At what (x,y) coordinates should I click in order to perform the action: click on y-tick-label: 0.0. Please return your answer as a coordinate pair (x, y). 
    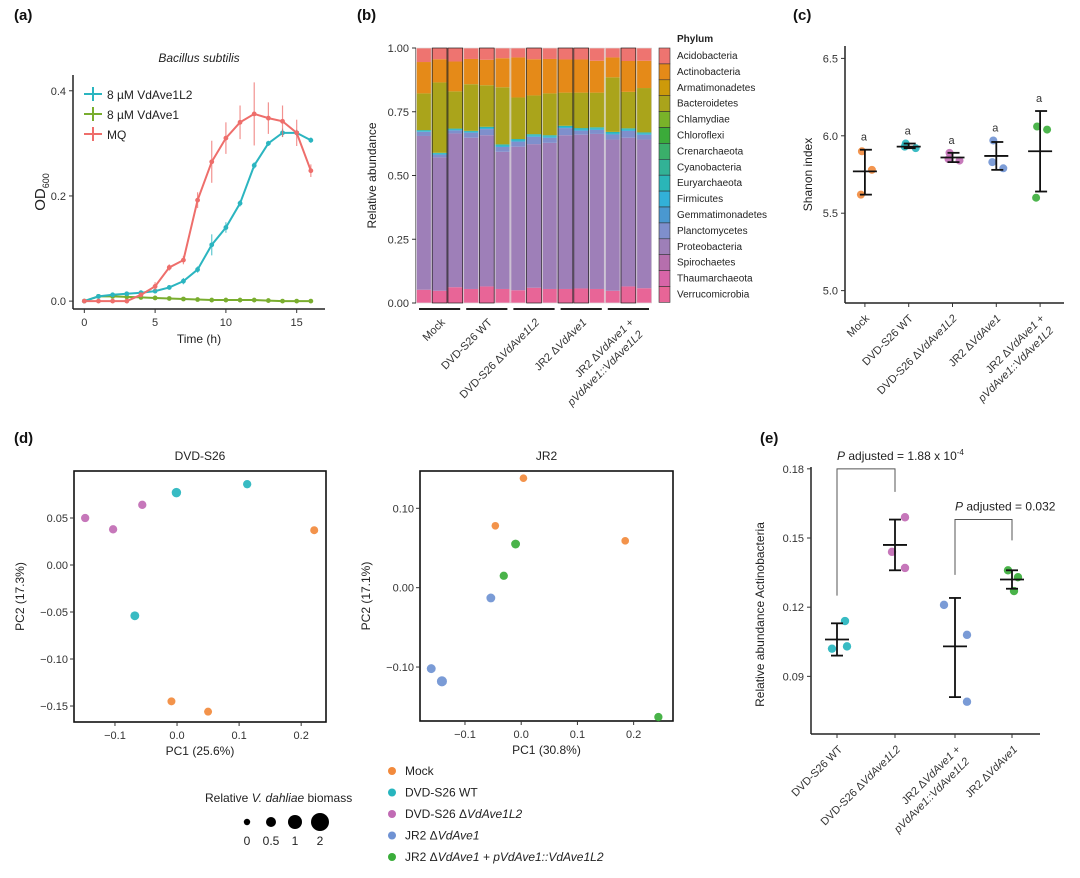
    Looking at the image, I should click on (58, 302).